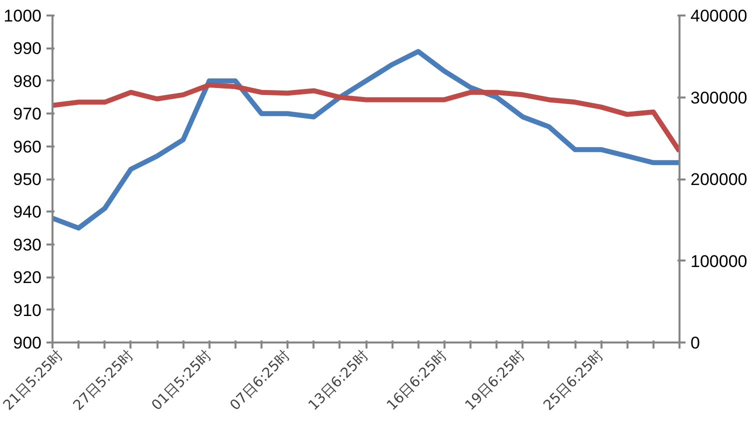 The width and height of the screenshot is (750, 422). What do you see at coordinates (27, 343) in the screenshot?
I see `y-tick-label: 900` at bounding box center [27, 343].